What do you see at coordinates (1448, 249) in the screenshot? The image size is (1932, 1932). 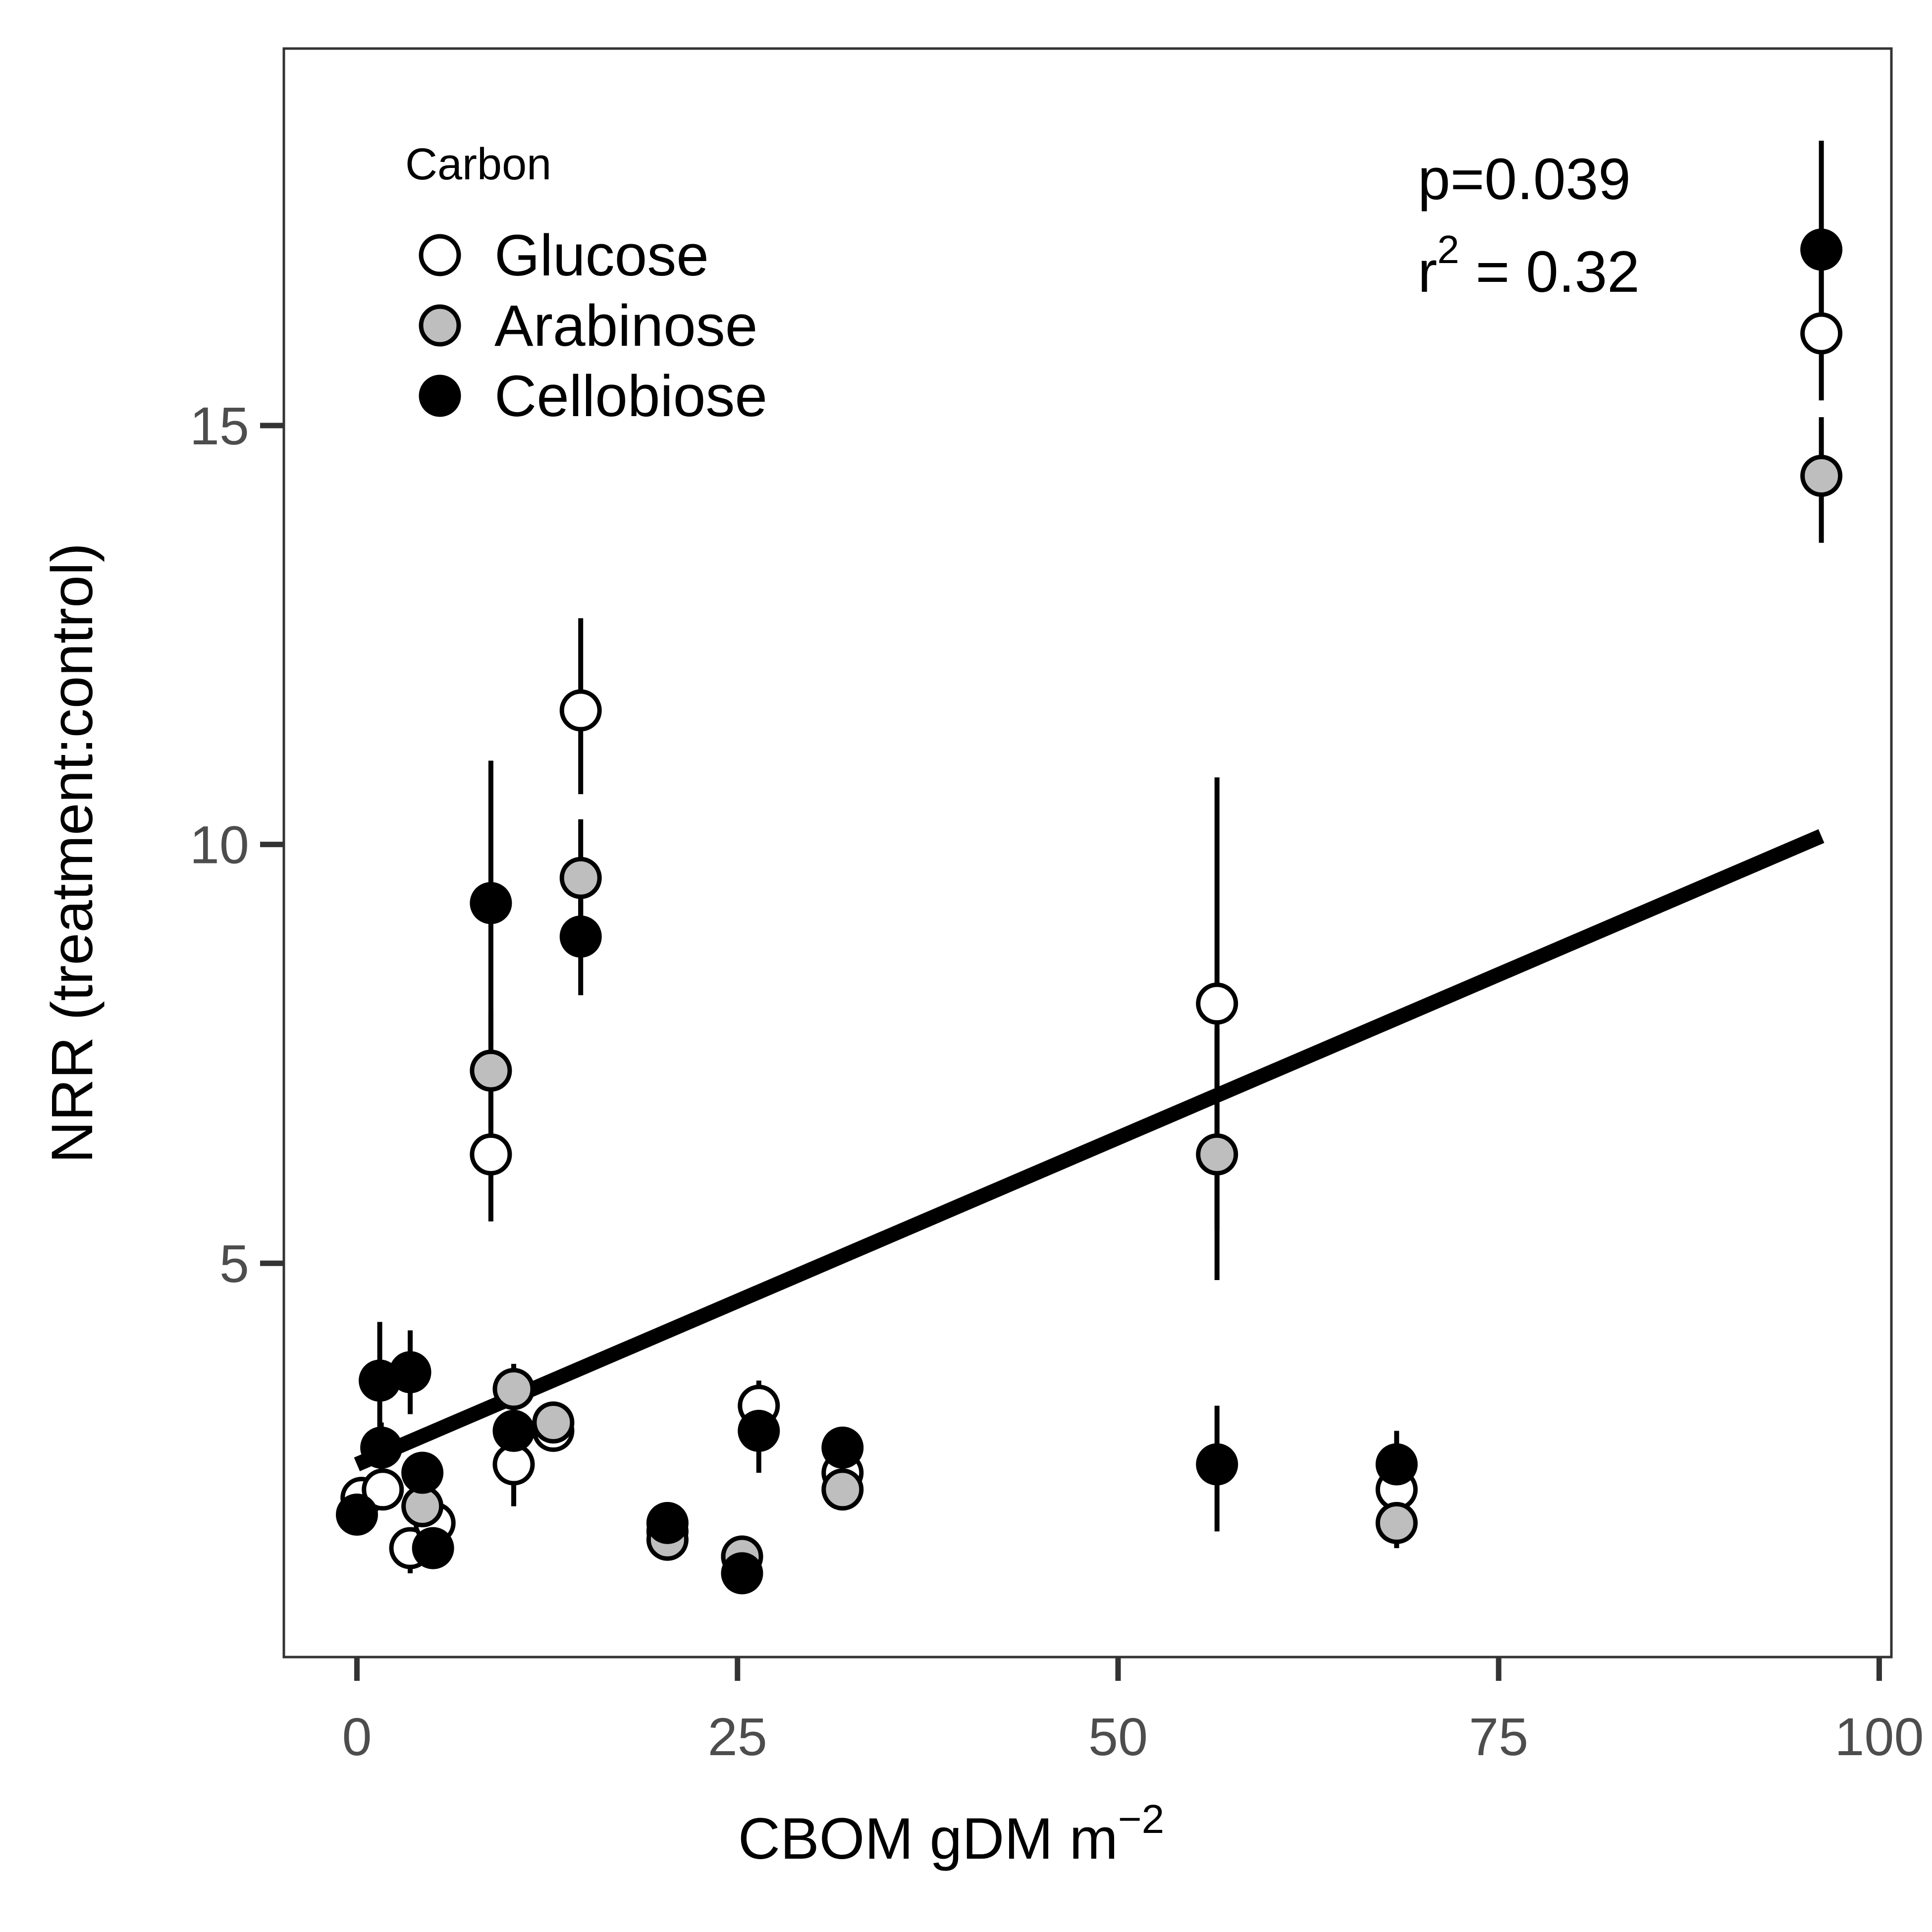 I see `r-squared-superscript: 2` at bounding box center [1448, 249].